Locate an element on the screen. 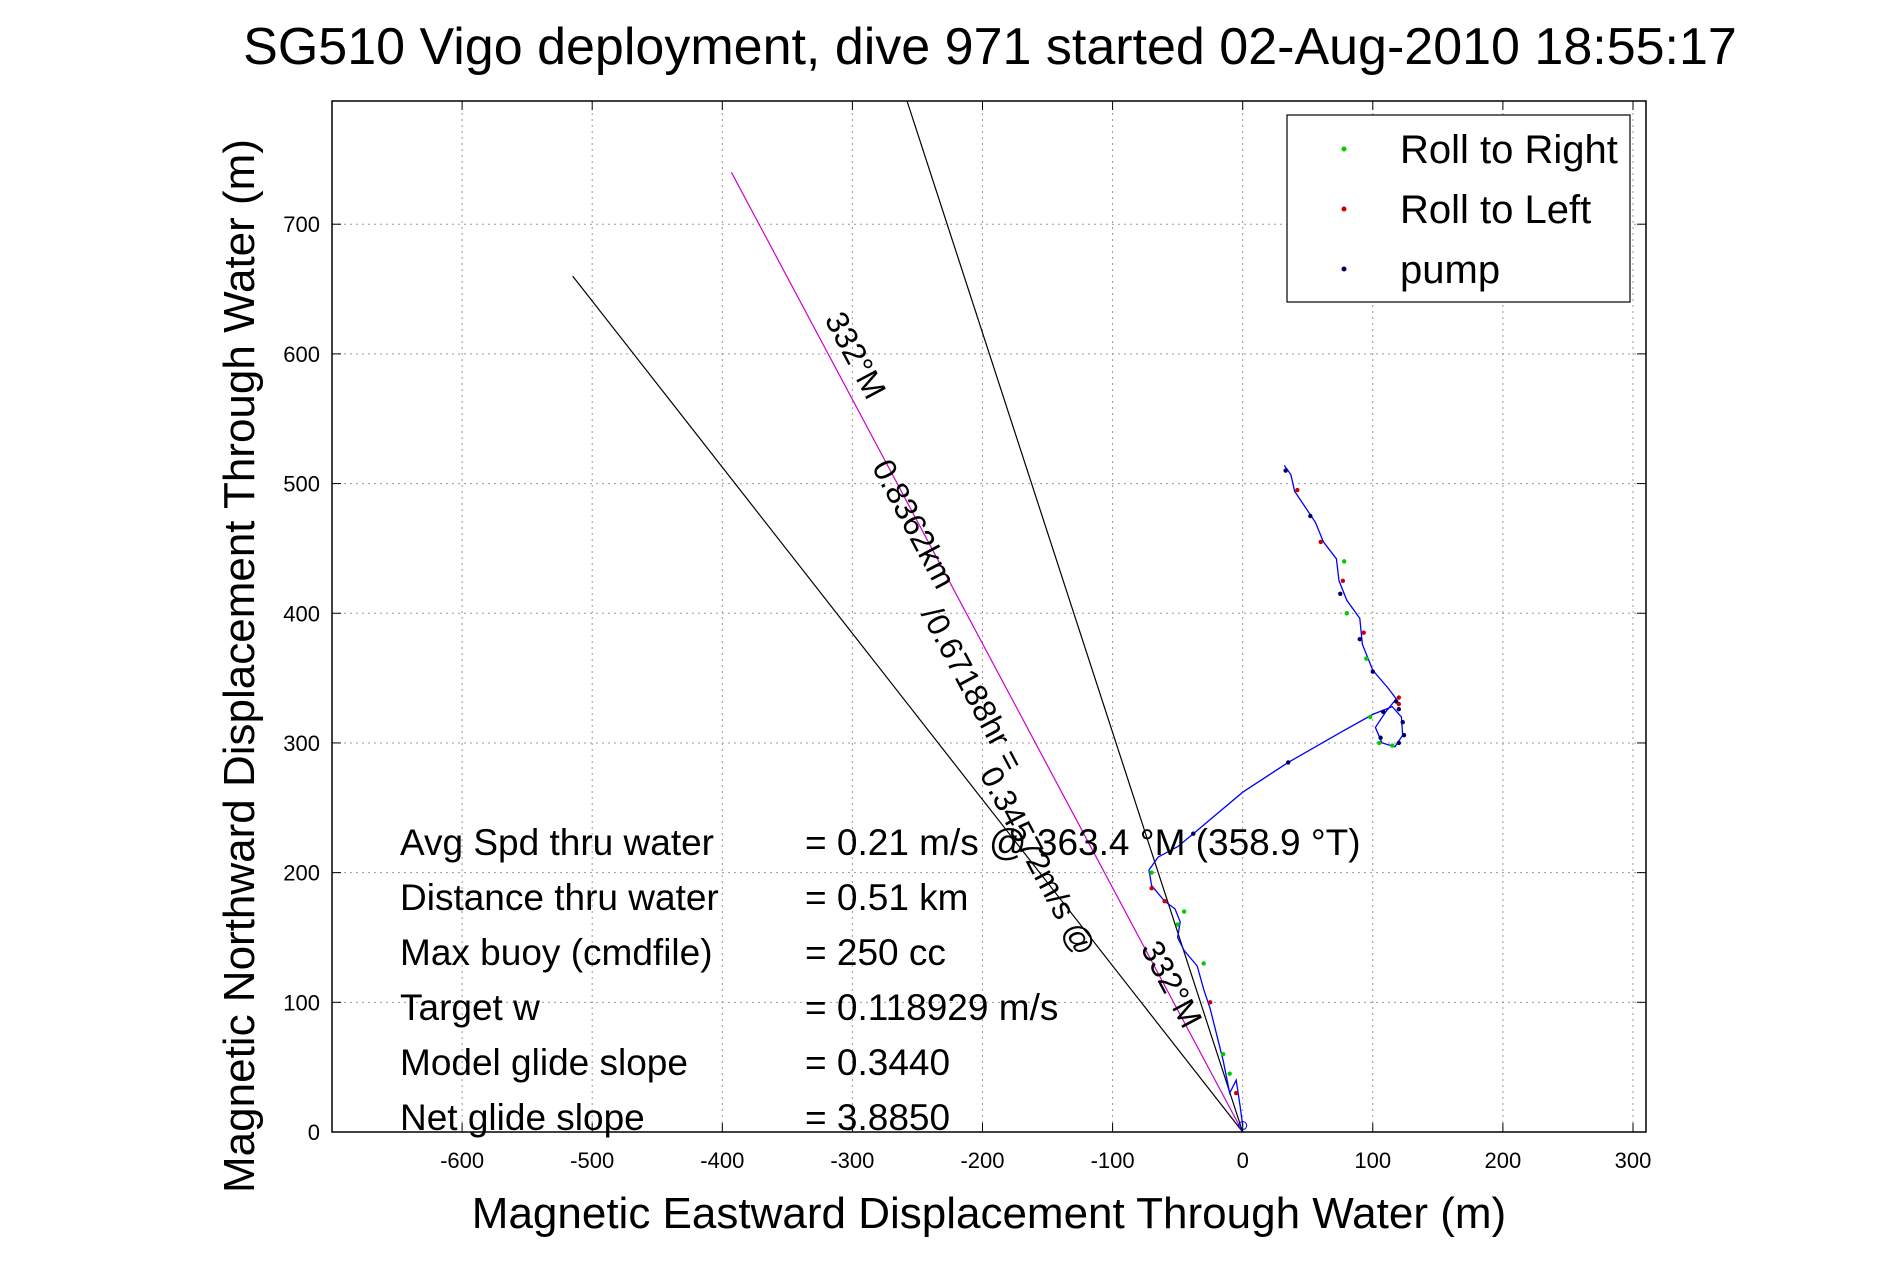 The width and height of the screenshot is (1891, 1262). stat-label: Model glide slope is located at coordinates (544, 1062).